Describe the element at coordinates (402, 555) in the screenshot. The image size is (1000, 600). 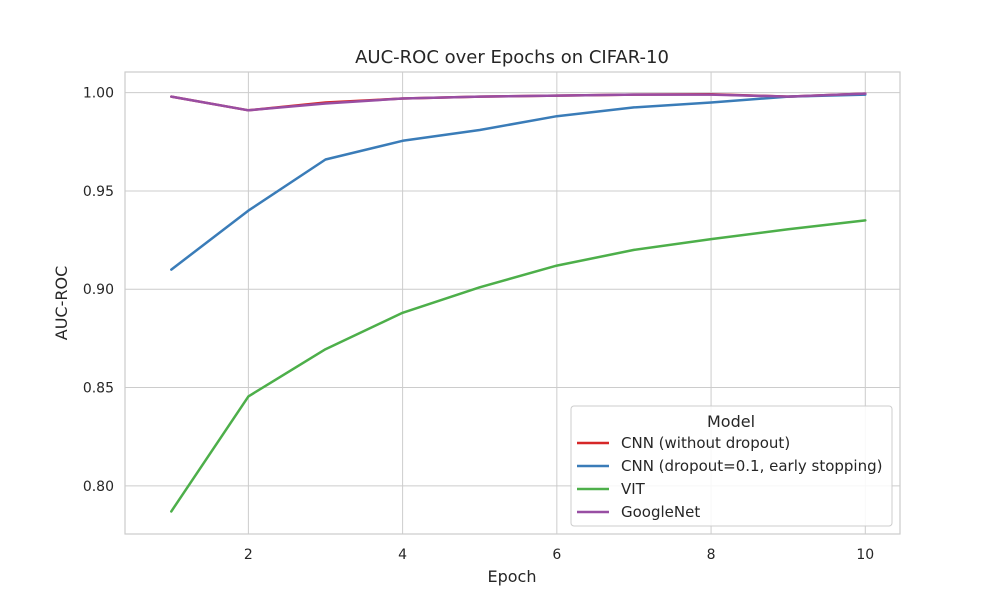
I see `x-tick-label: 4` at that location.